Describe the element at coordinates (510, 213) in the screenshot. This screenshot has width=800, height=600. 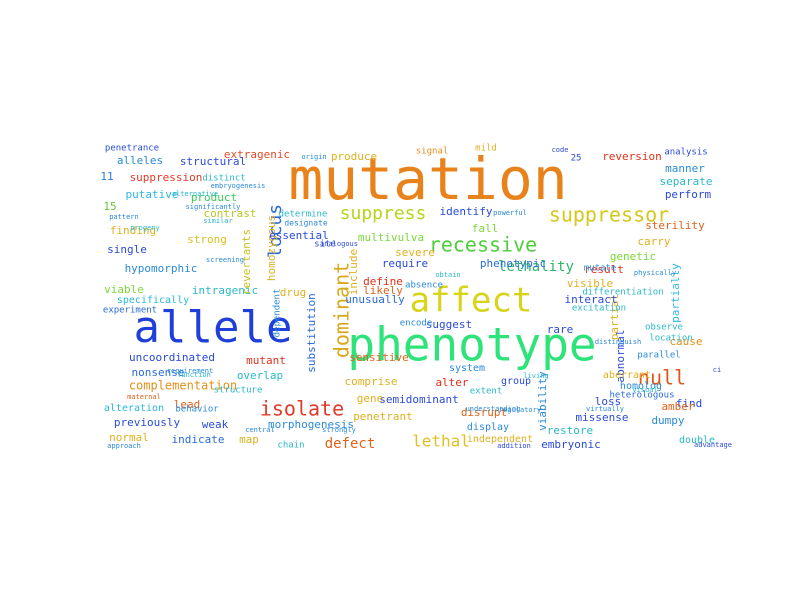
I see `word-powerful: powerful` at that location.